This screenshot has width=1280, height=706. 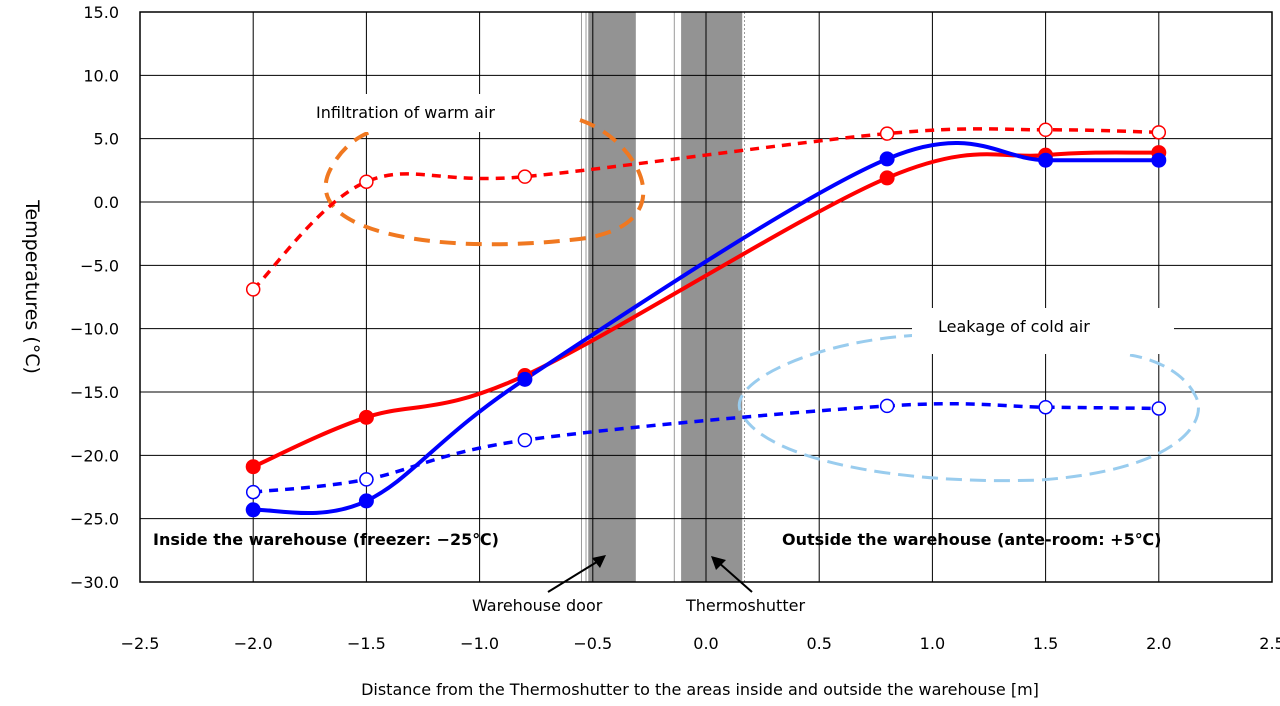 What do you see at coordinates (94, 455) in the screenshot?
I see `y-tick-label: −20.0` at bounding box center [94, 455].